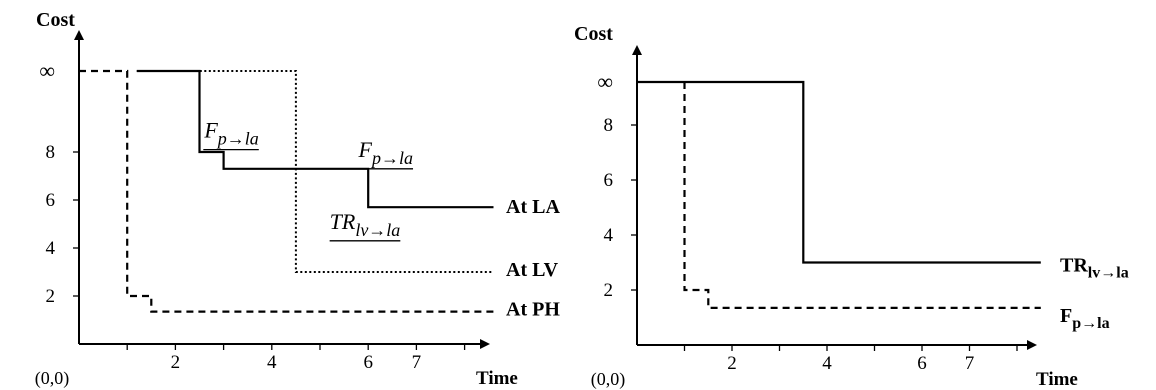 This screenshot has height=390, width=1156. Describe the element at coordinates (532, 270) in the screenshot. I see `series-label: At LV` at that location.